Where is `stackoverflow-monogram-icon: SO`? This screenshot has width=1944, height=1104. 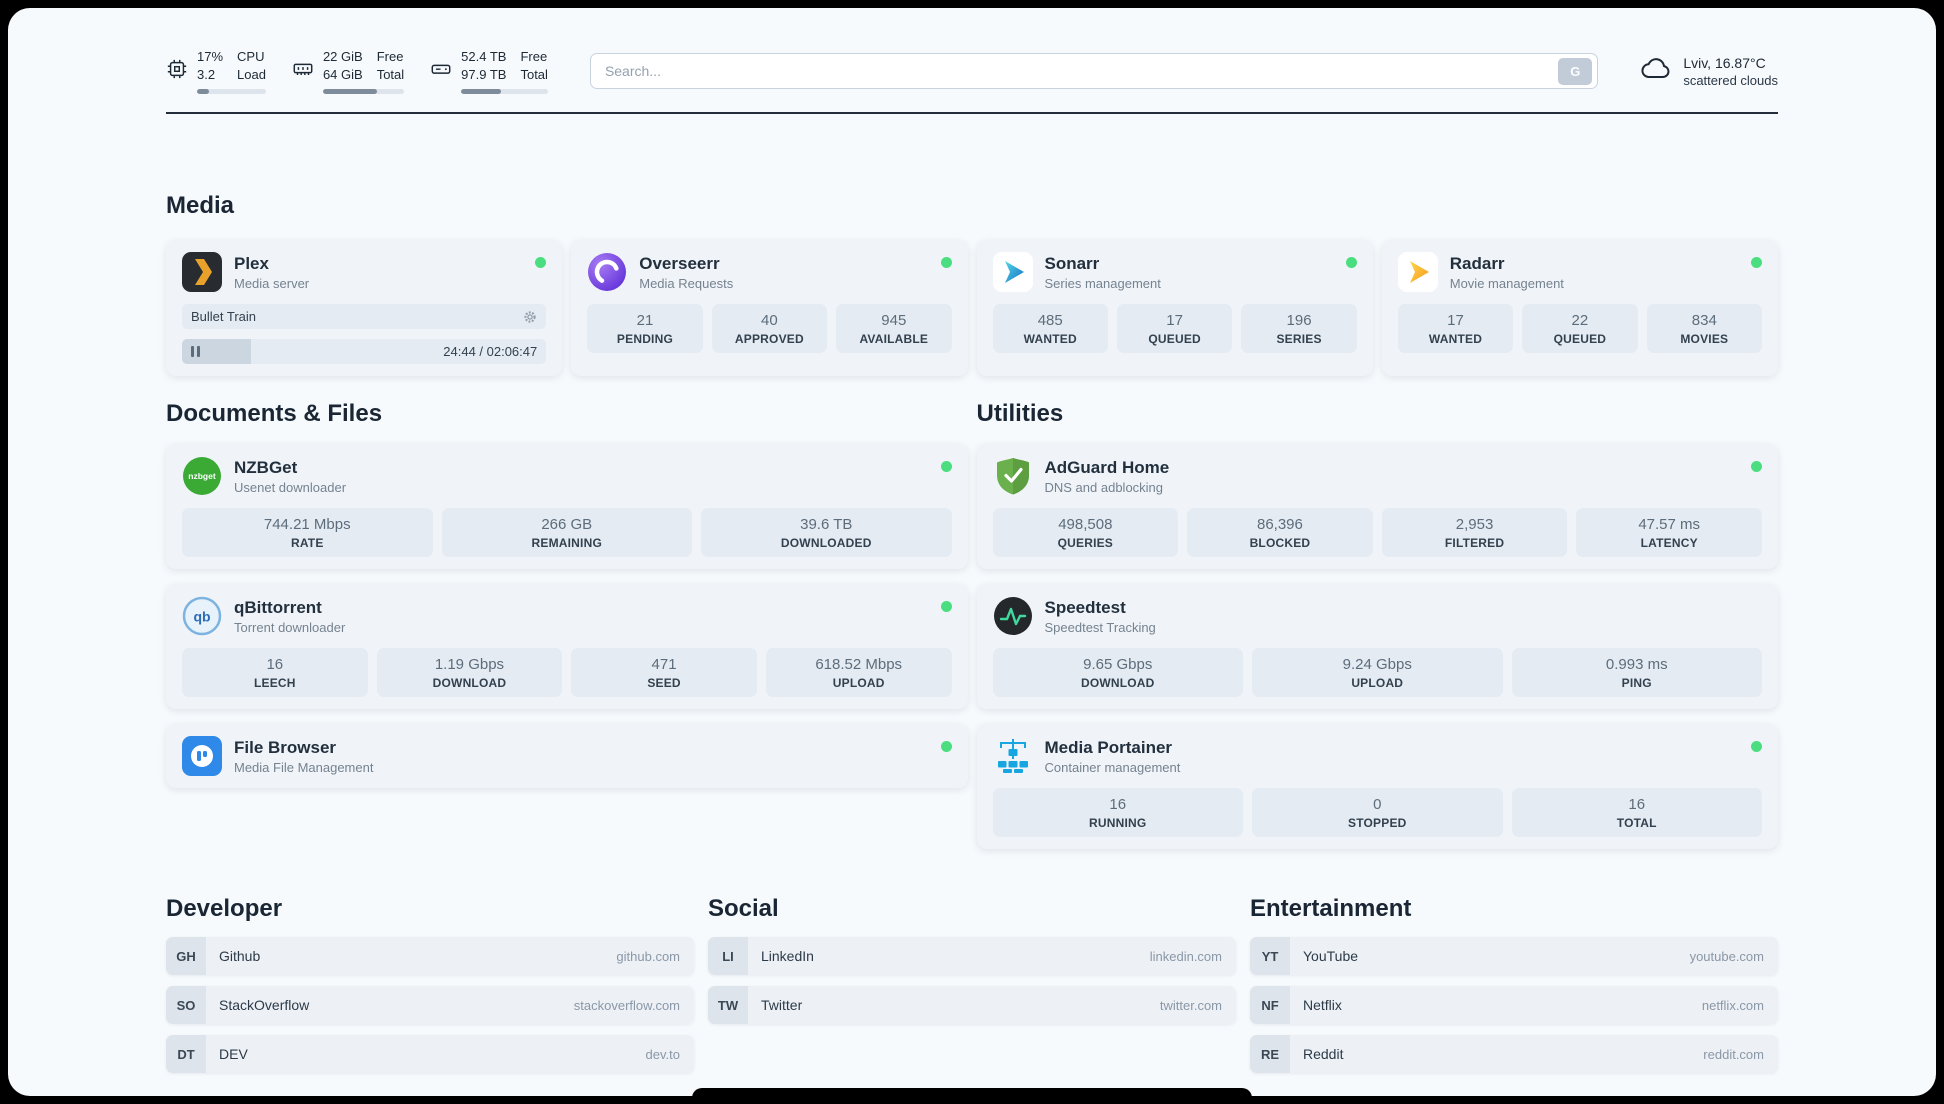
stackoverflow-monogram-icon: SO is located at coordinates (186, 1005).